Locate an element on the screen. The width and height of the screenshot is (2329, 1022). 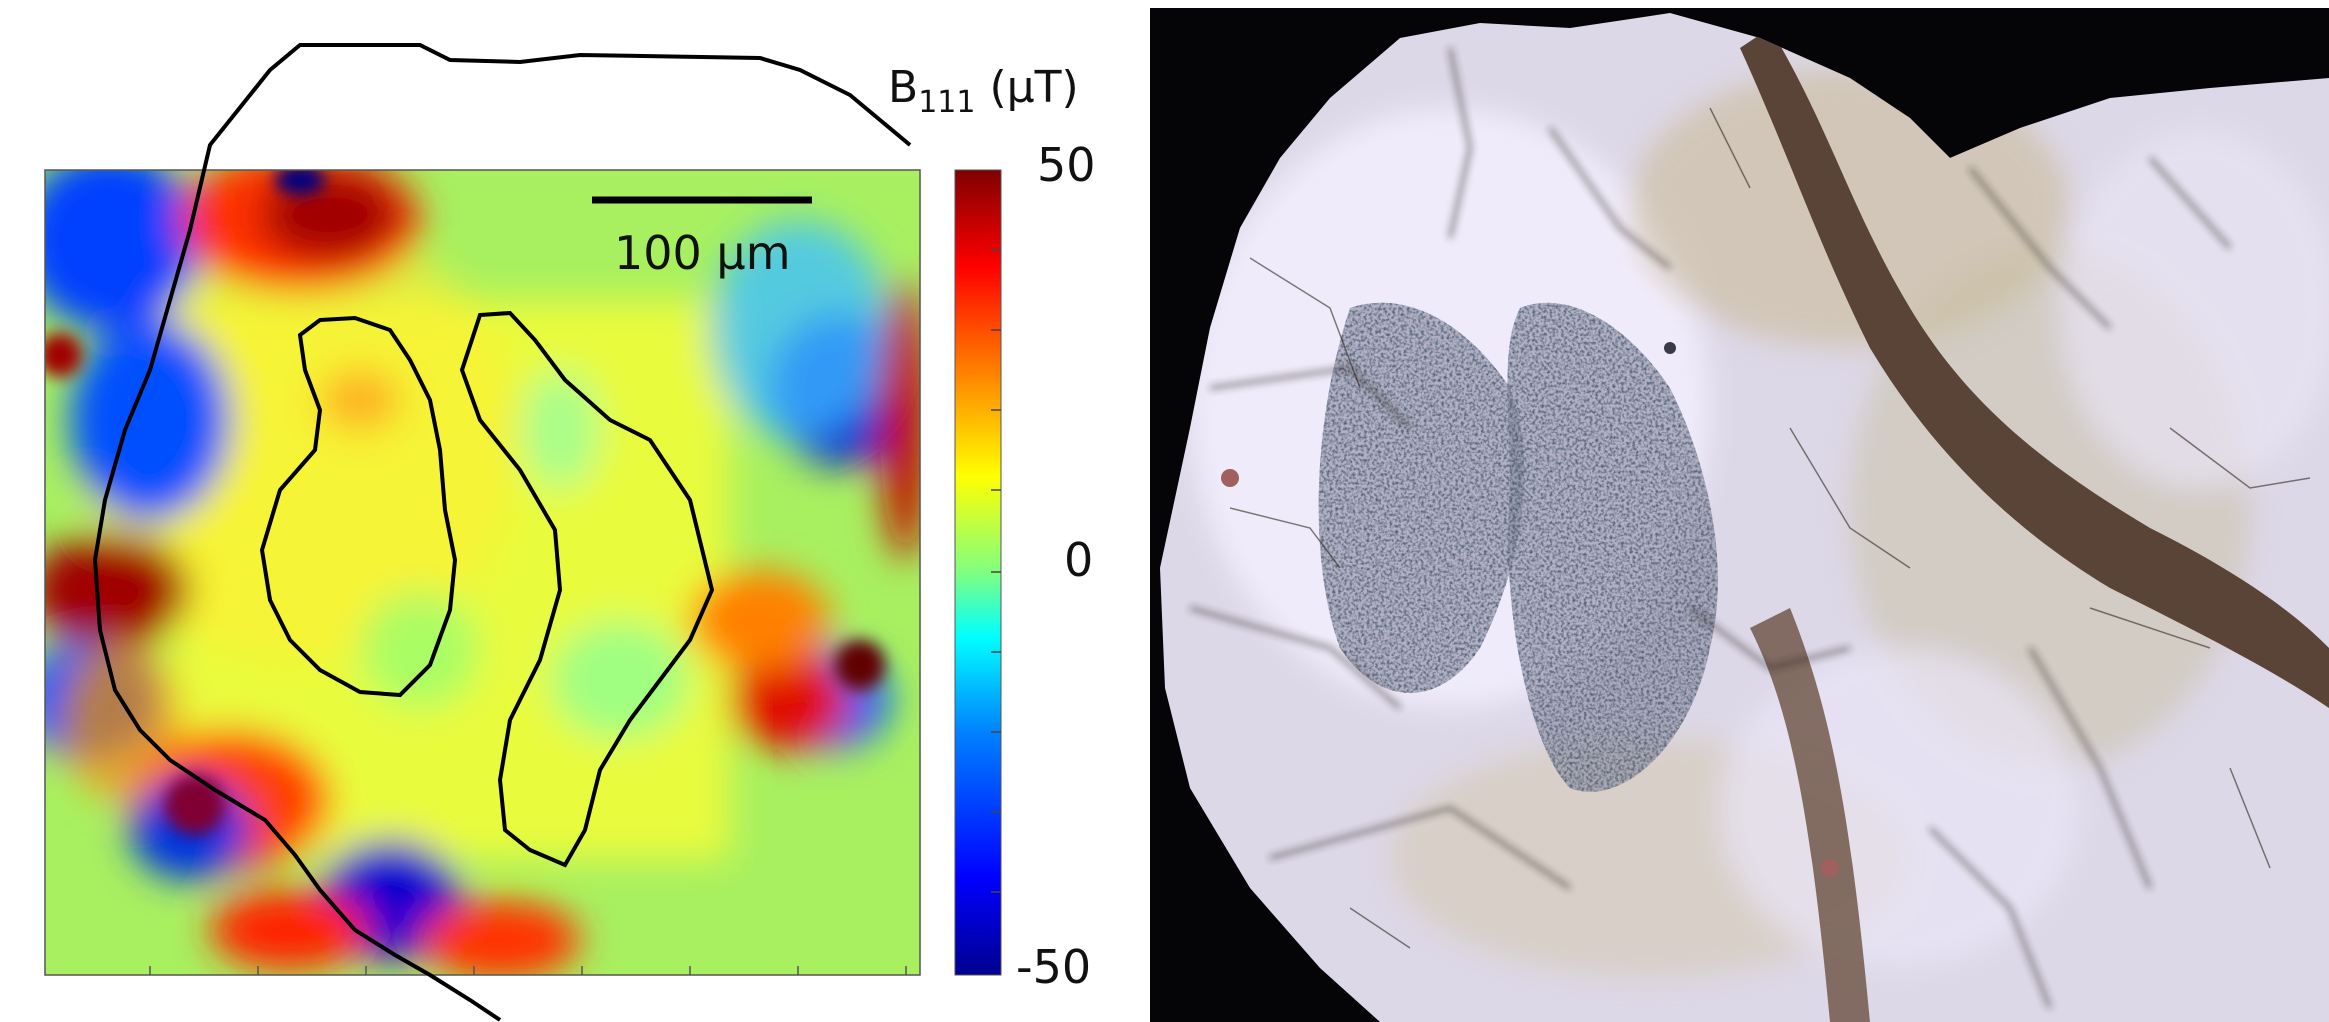
inclusion-outline-right is located at coordinates (587, 589).